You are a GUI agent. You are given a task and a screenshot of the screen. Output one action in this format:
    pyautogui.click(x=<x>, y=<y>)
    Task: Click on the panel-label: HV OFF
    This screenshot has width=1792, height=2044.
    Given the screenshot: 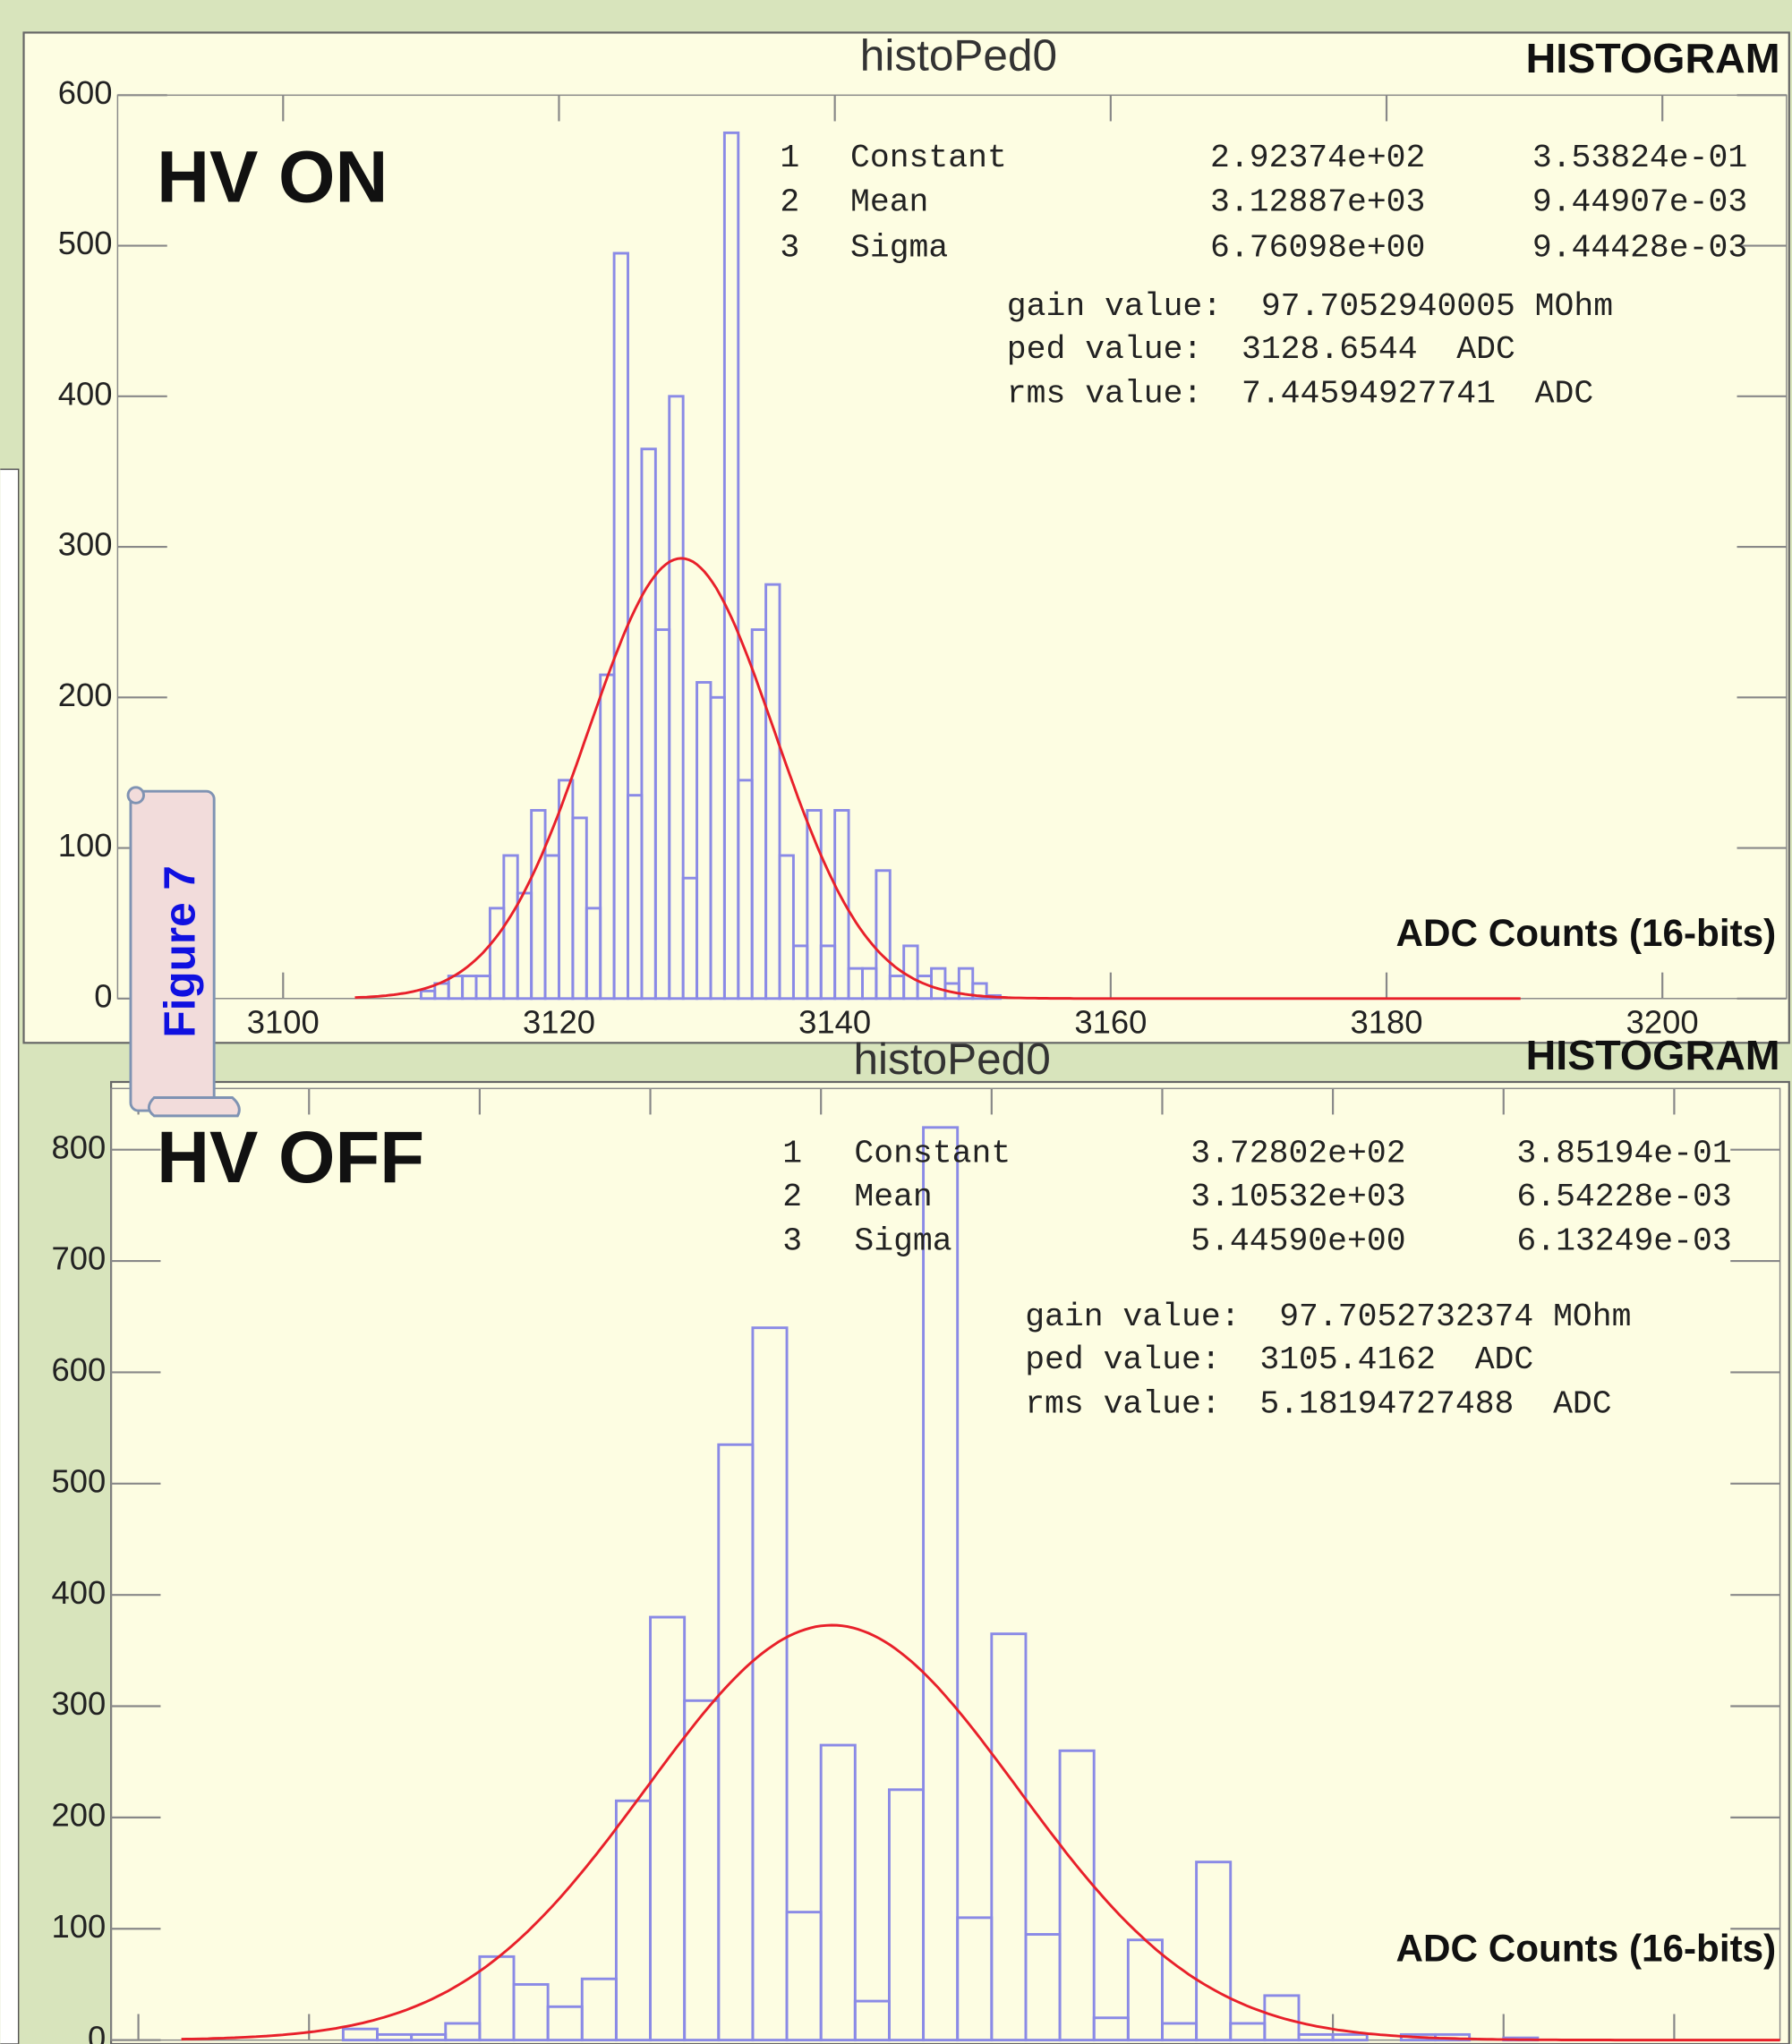 What is the action you would take?
    pyautogui.click(x=290, y=1157)
    